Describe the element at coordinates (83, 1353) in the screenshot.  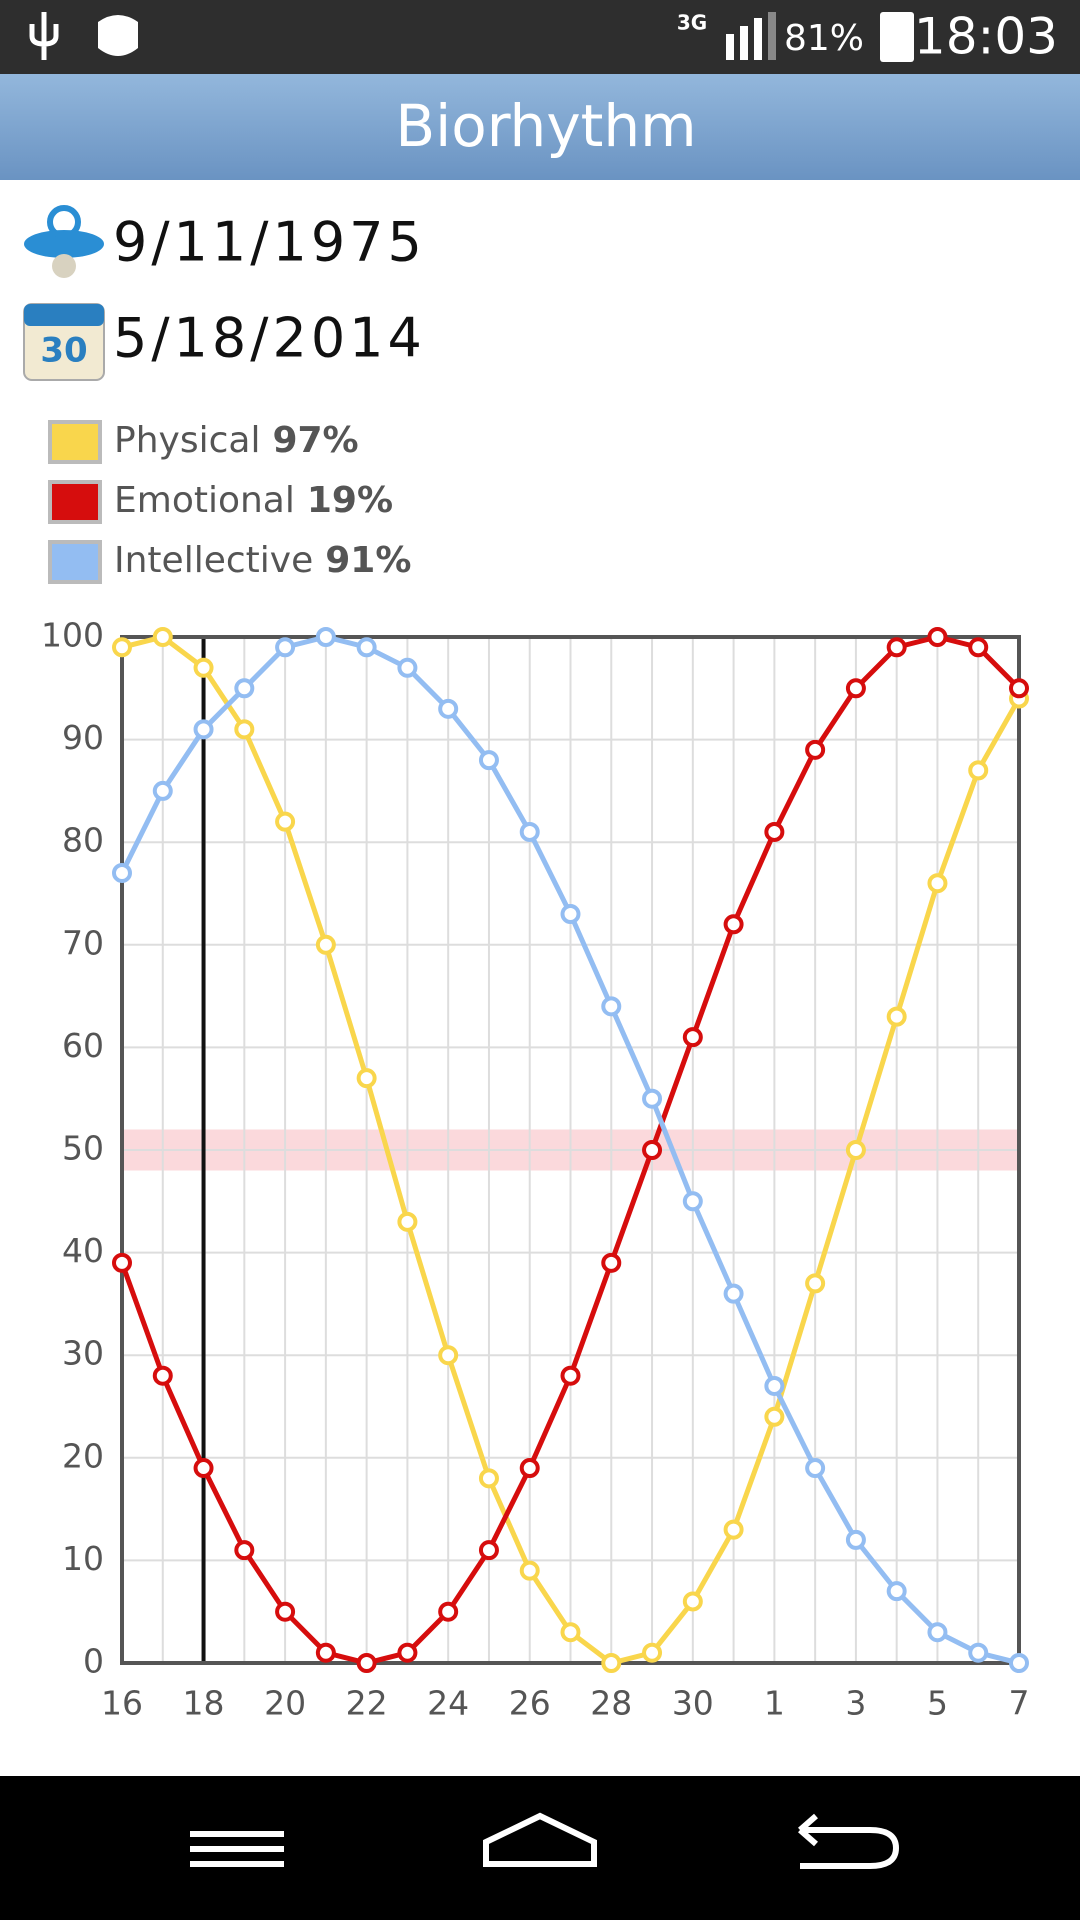
I see `y-tick-label: 30` at that location.